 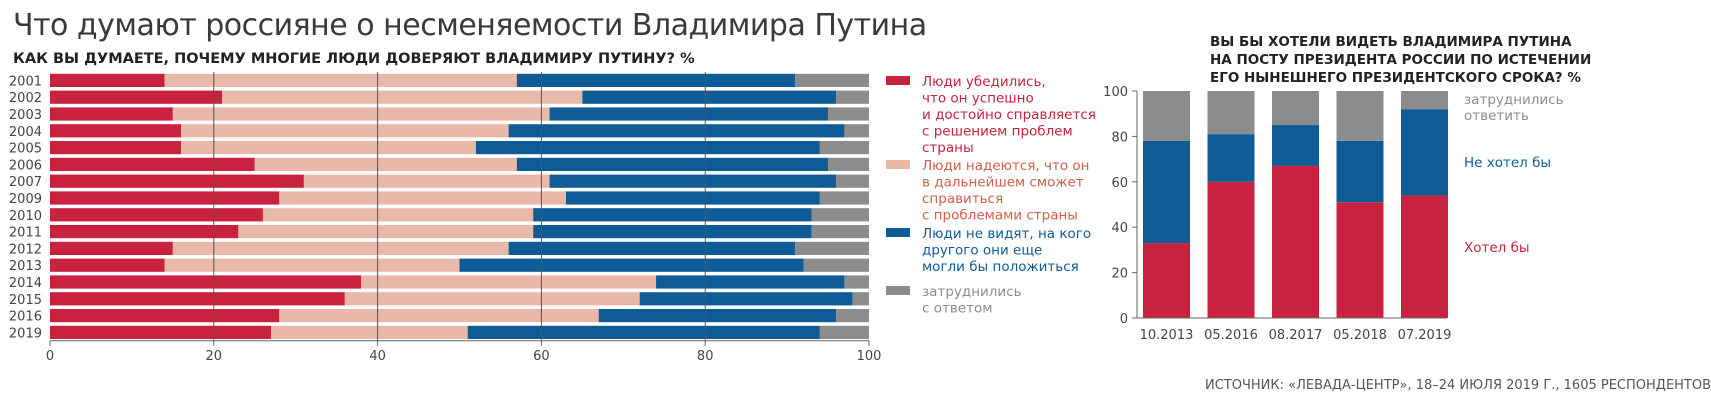 What do you see at coordinates (1514, 100) in the screenshot?
I see `legend-label-затруднились-ответить-line-1: затруднились` at bounding box center [1514, 100].